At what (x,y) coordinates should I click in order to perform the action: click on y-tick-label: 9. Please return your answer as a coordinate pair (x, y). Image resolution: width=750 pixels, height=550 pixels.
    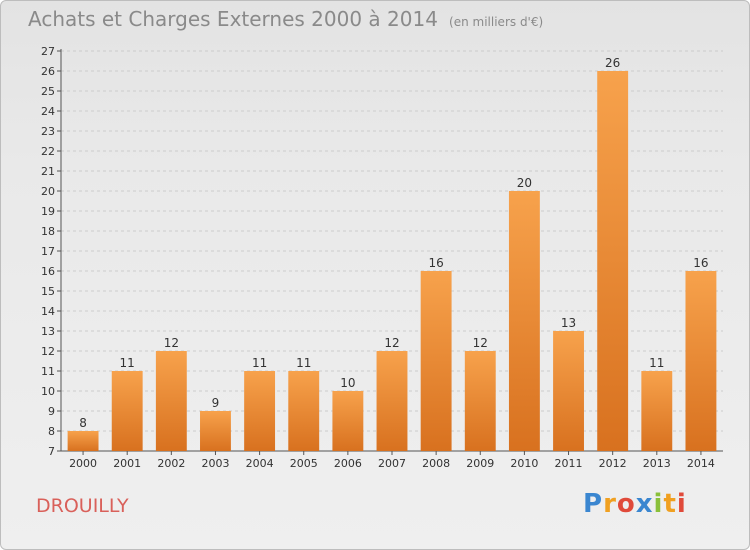
    Looking at the image, I should click on (51, 411).